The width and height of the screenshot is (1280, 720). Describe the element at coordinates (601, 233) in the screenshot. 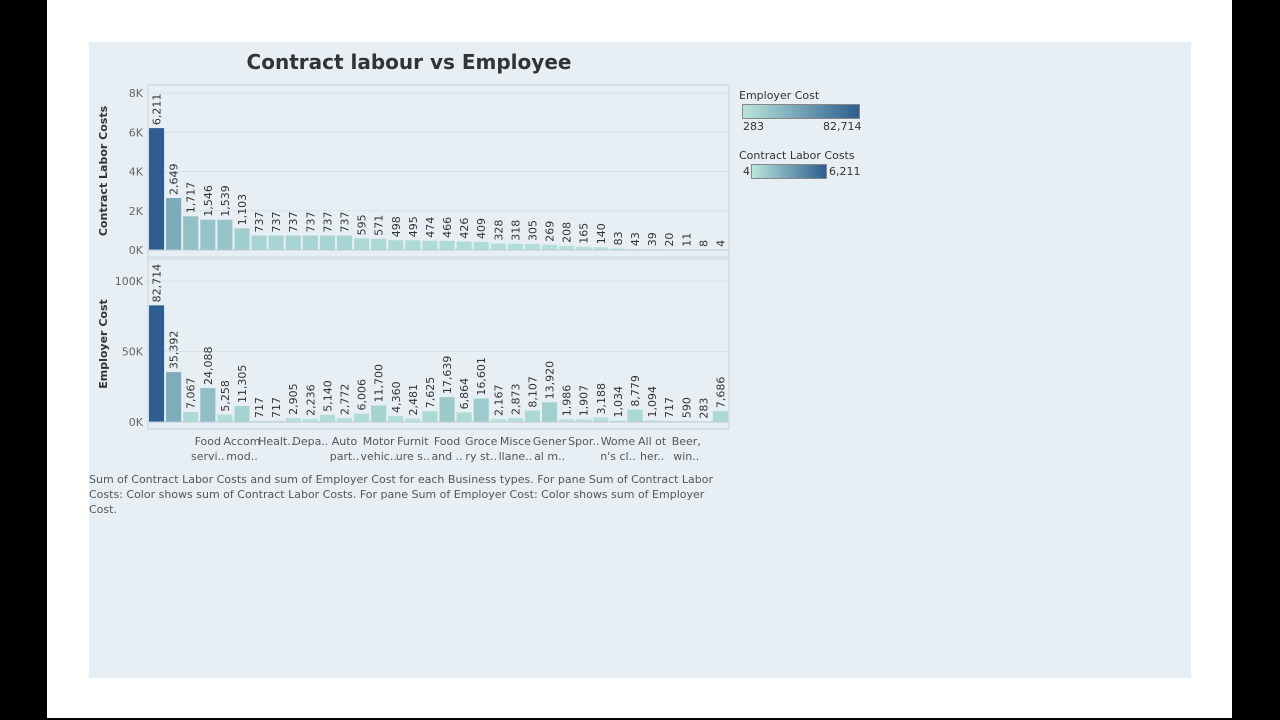

I see `data-label: 140` at that location.